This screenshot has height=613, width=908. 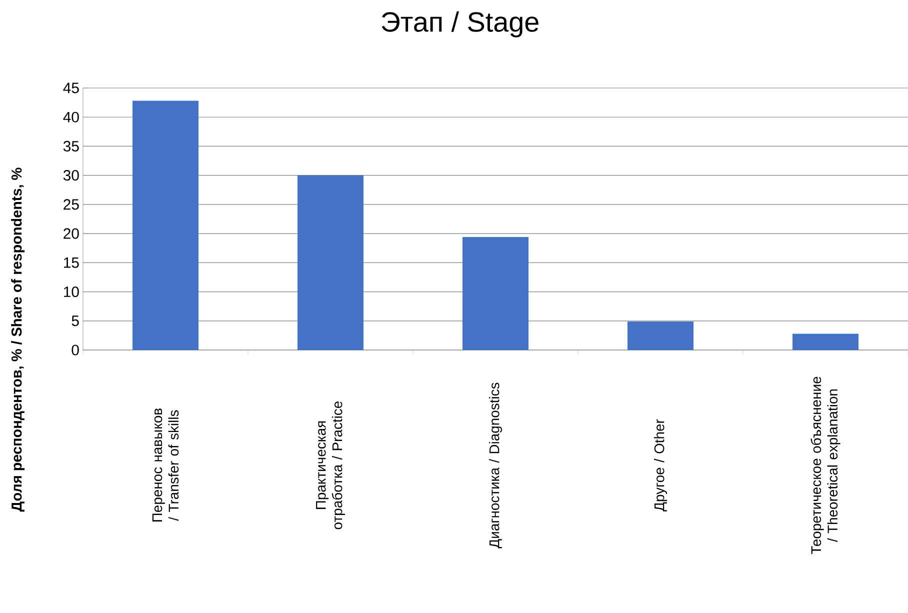 What do you see at coordinates (71, 262) in the screenshot?
I see `y-tick-label: 15` at bounding box center [71, 262].